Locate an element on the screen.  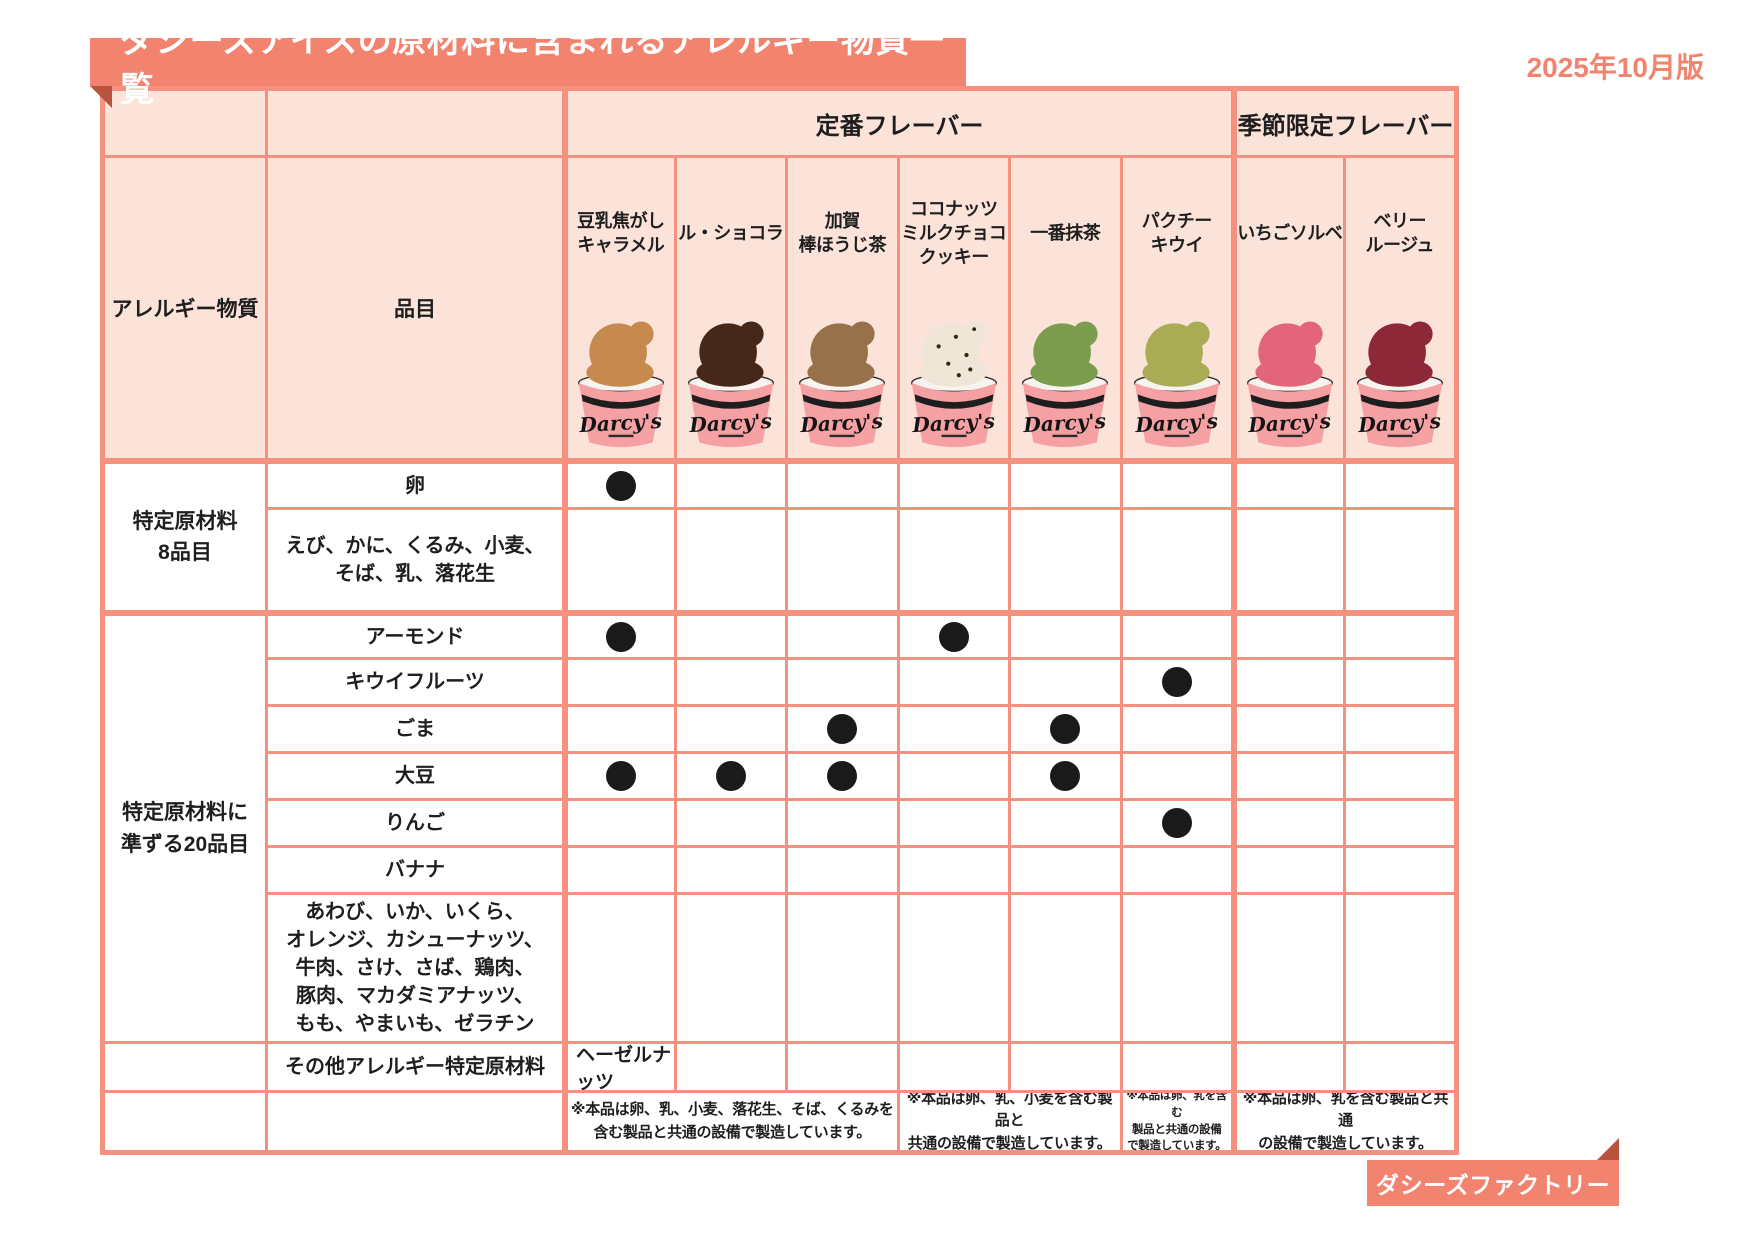
flavor-header-cell: いちごソルベ Darcy's is located at coordinates (1288, 308).